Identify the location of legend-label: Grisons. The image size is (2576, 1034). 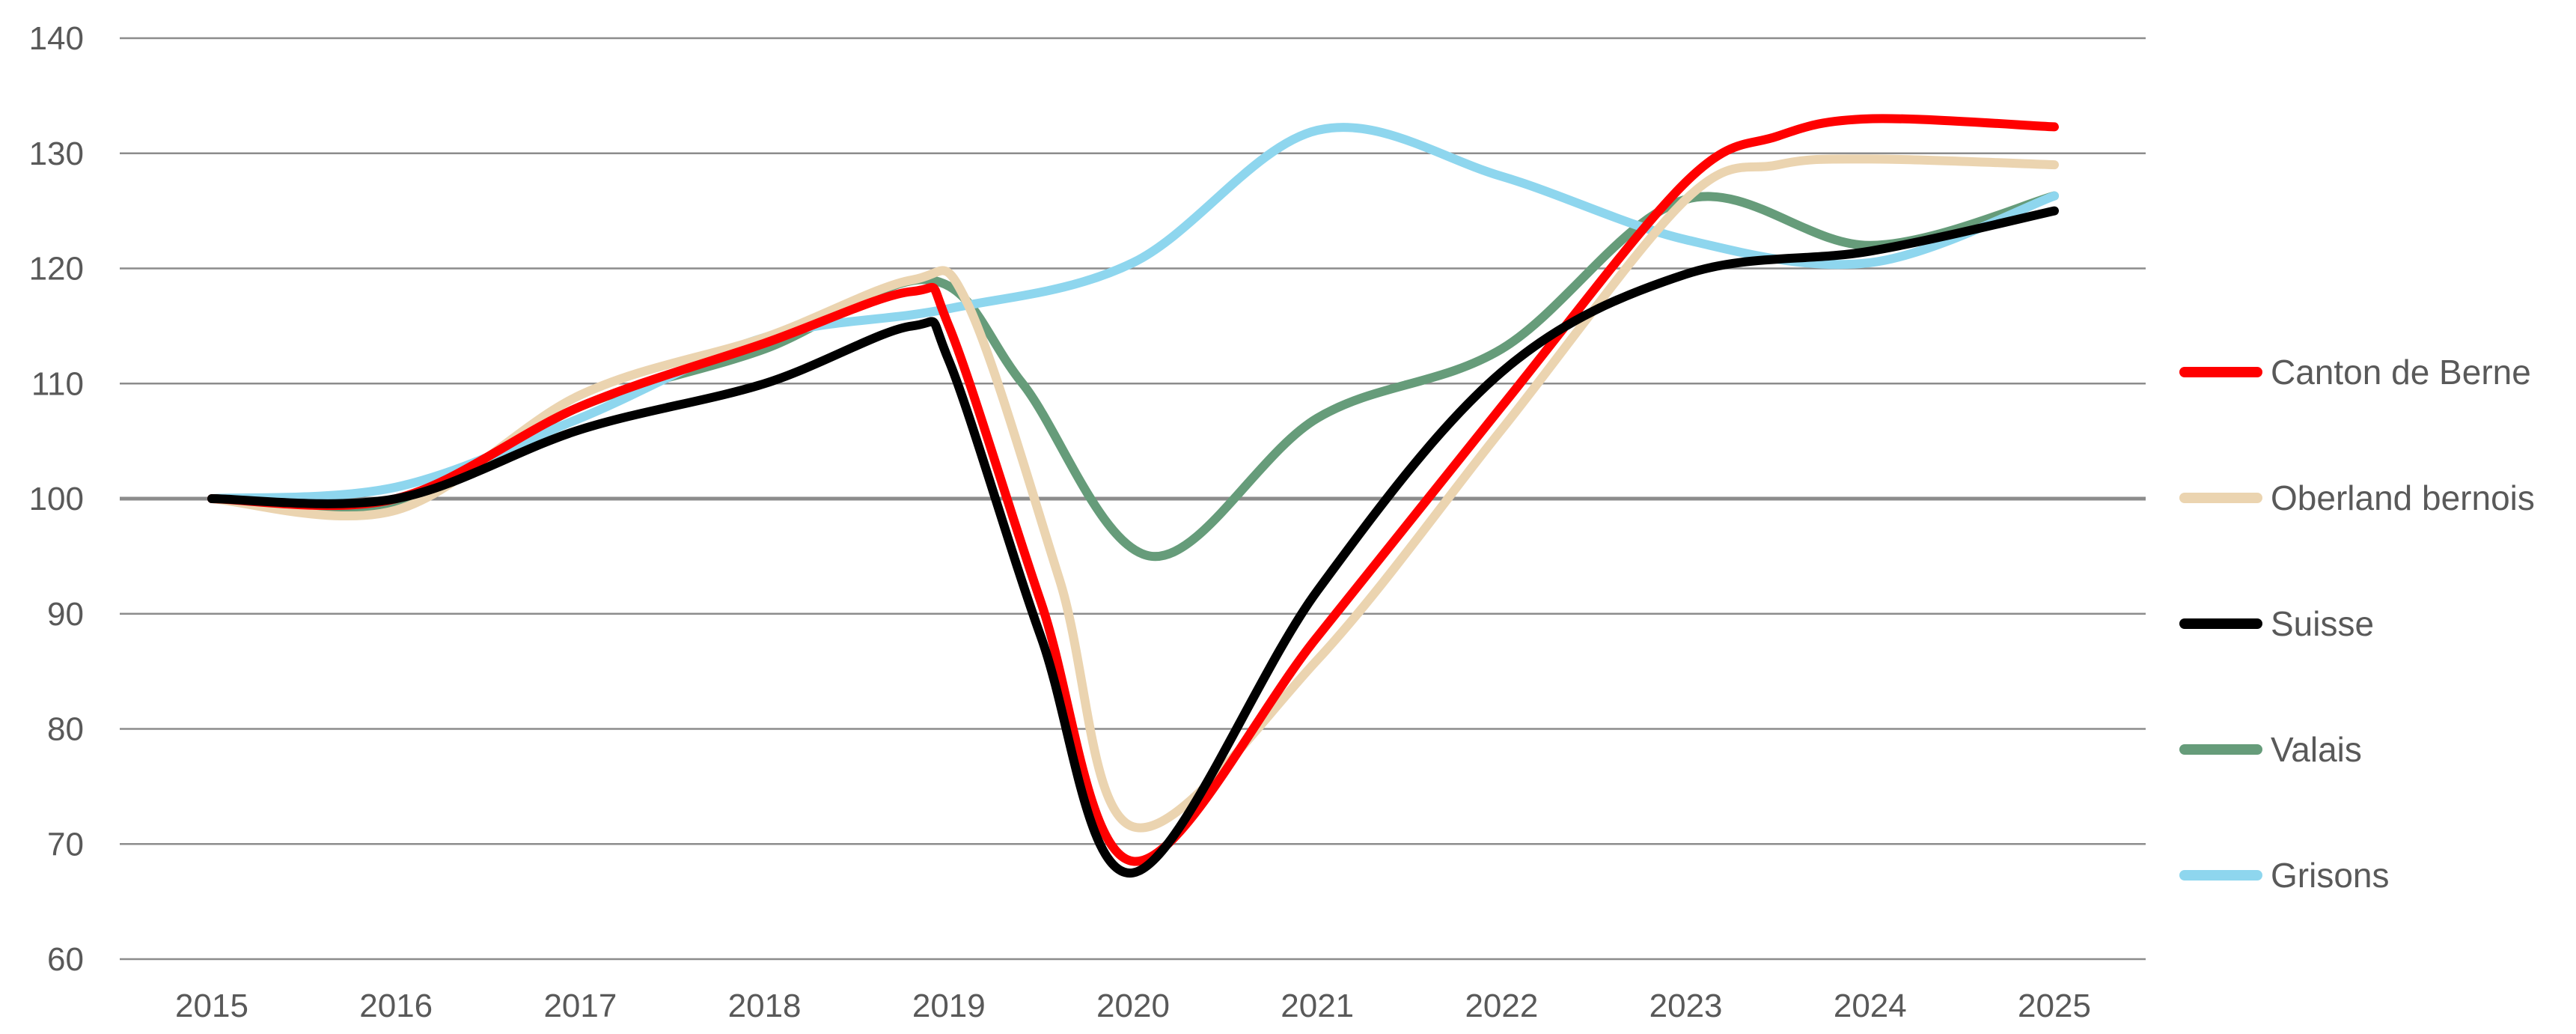
(2330, 875).